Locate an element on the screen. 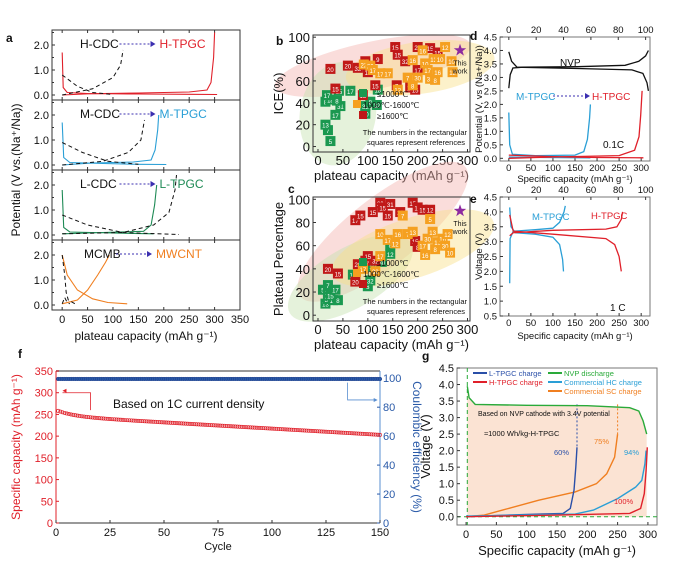  ref-number: 32 is located at coordinates (358, 70).